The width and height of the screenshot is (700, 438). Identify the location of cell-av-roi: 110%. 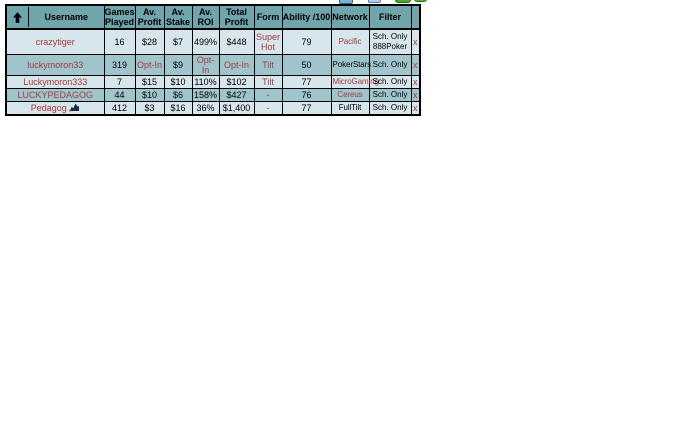
(205, 81).